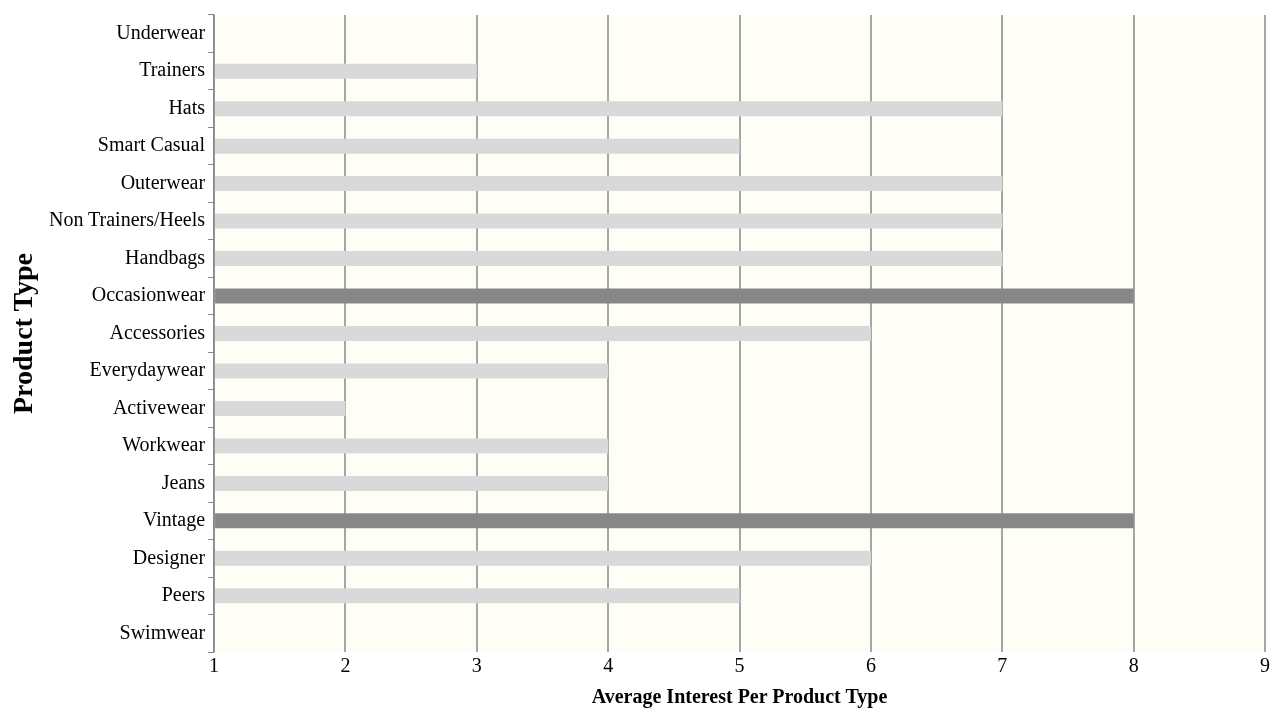 The width and height of the screenshot is (1285, 714). Describe the element at coordinates (162, 631) in the screenshot. I see `y-tick-label: Swimwear` at that location.